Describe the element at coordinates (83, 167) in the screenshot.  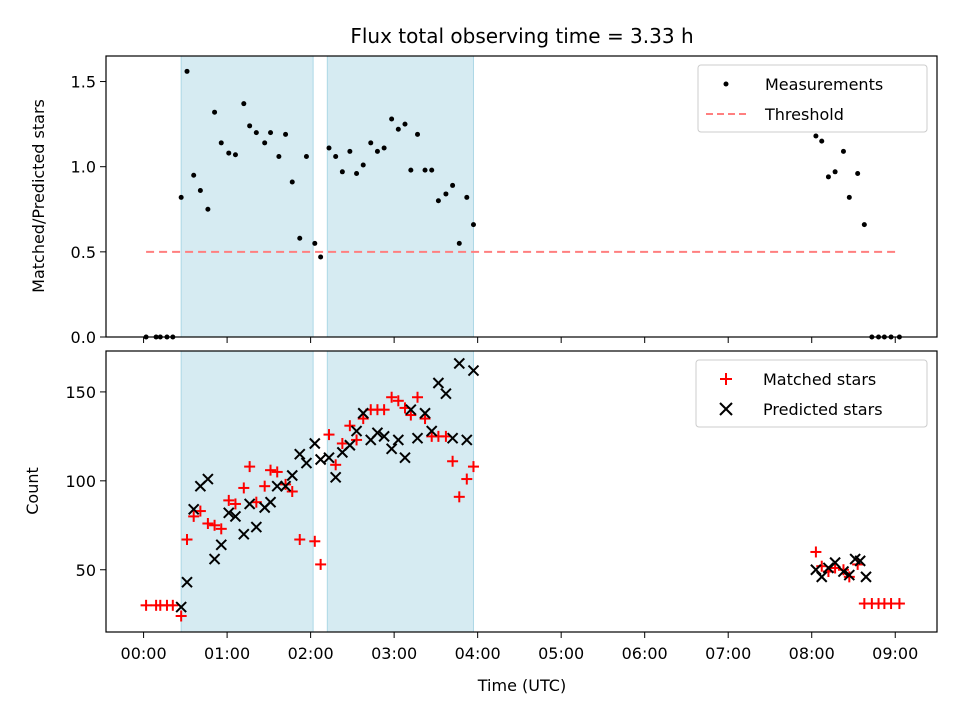
I see `y-tick-label: 1.0` at that location.